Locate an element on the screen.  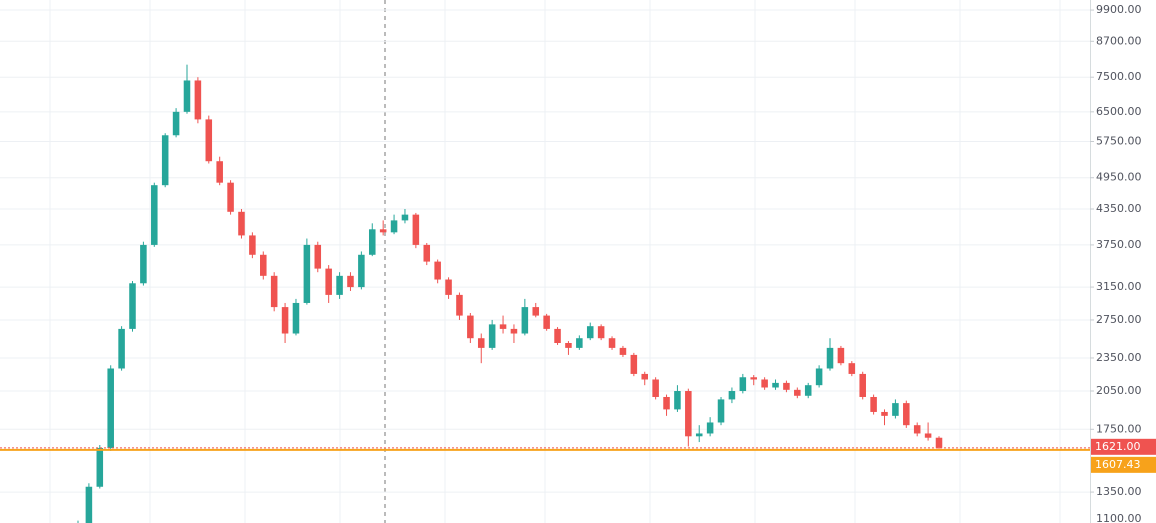
price-label: 1621.00 is located at coordinates (1118, 446).